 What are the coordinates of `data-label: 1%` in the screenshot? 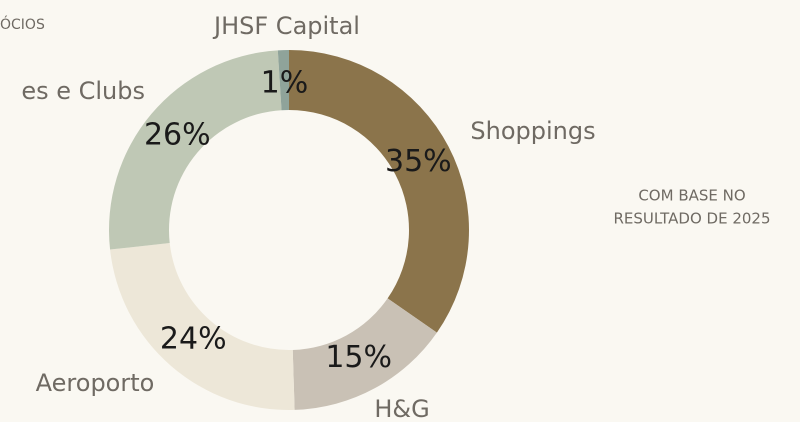 It's located at (285, 83).